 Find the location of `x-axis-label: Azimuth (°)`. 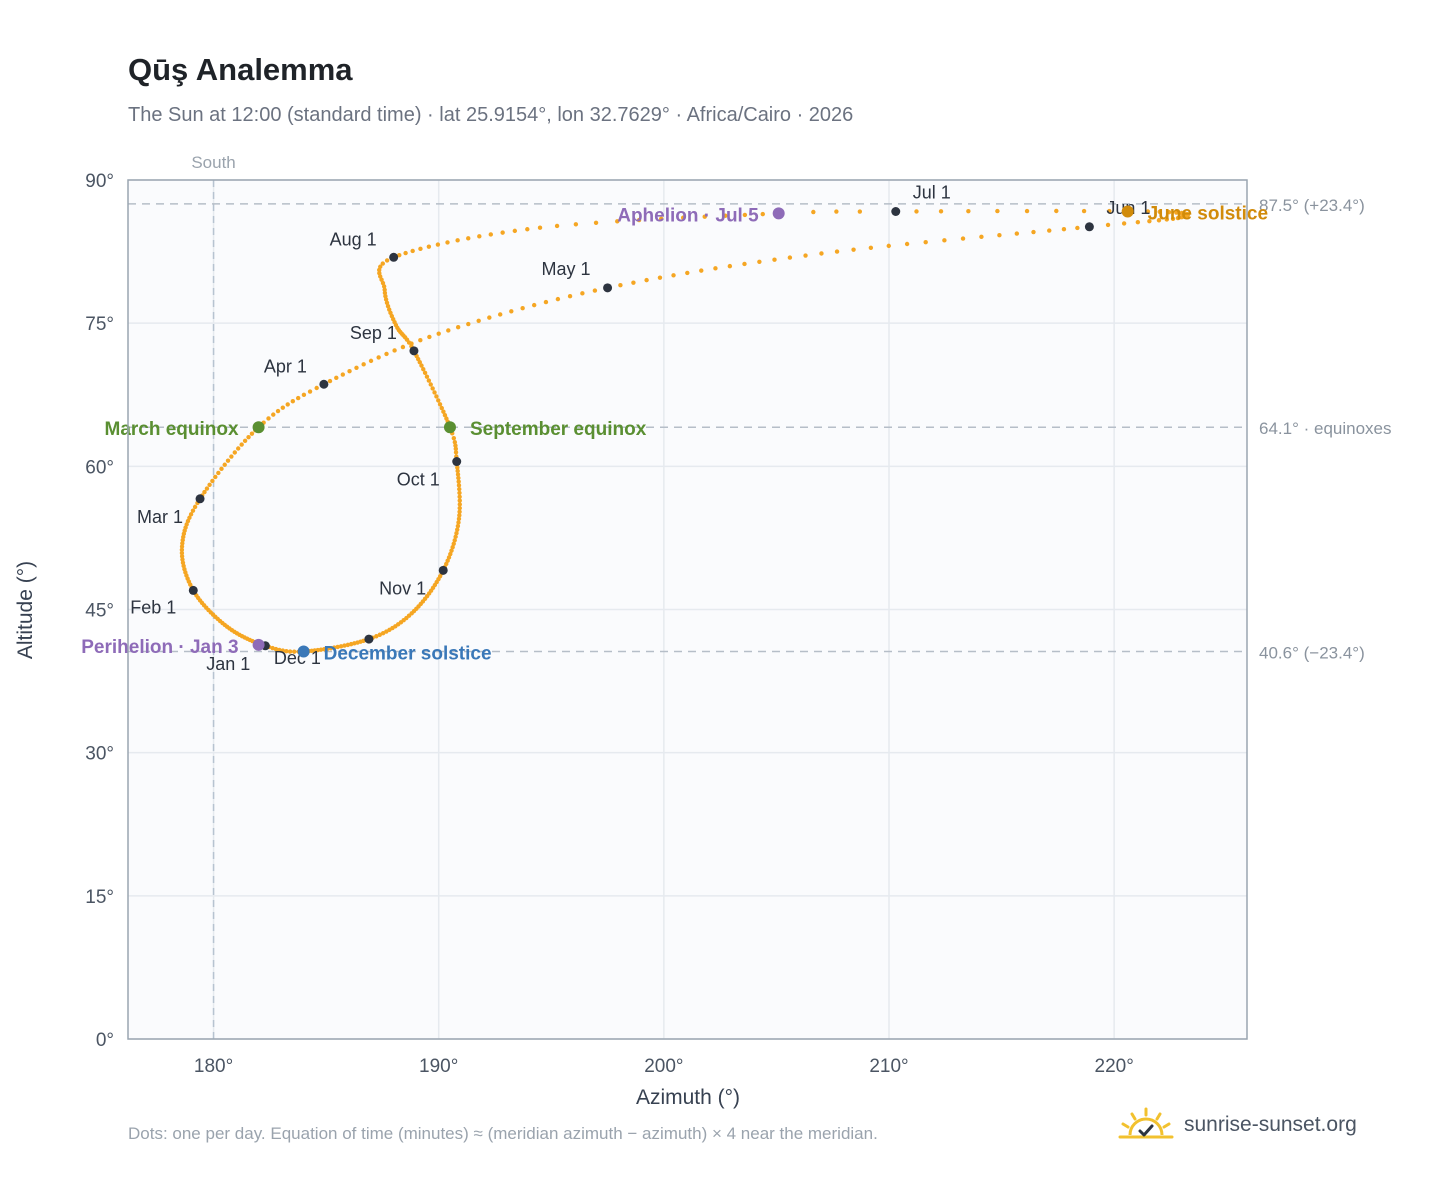

x-axis-label: Azimuth (°) is located at coordinates (688, 1097).